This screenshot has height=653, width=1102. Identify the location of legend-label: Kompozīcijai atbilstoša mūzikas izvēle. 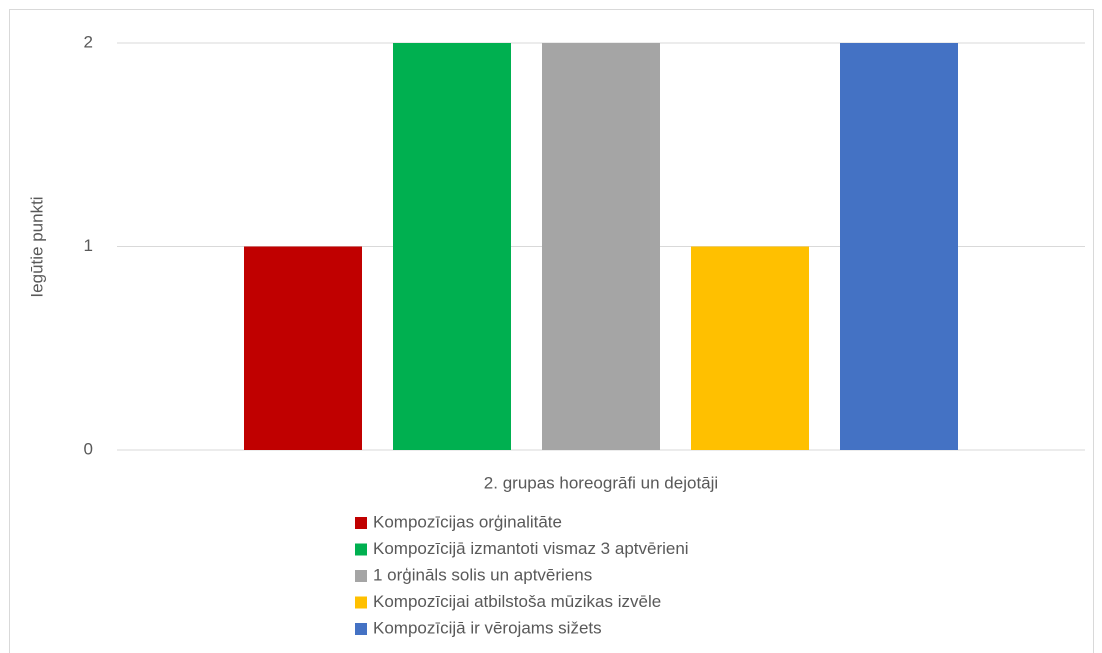
(517, 601).